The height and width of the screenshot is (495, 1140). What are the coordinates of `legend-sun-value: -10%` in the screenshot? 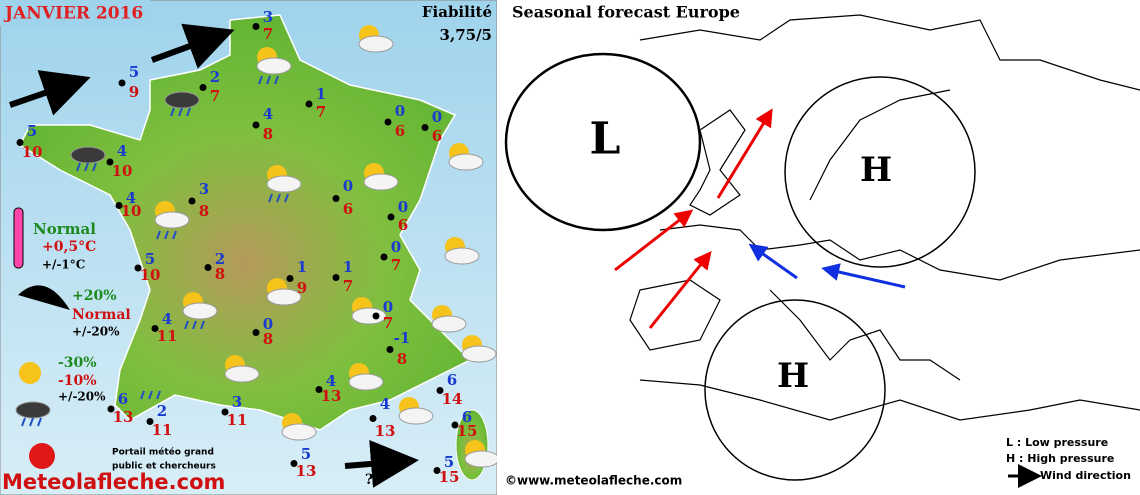 It's located at (77, 381).